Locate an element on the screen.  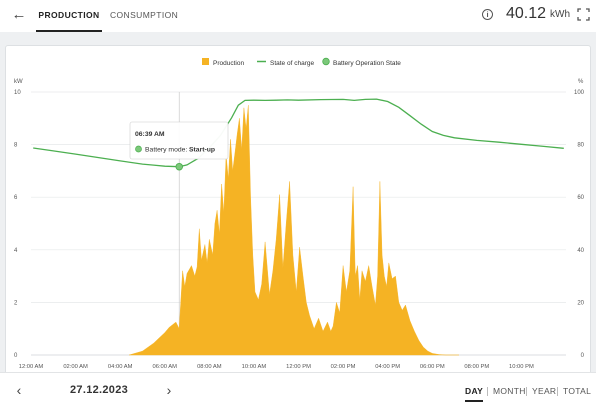
tooltip-box is located at coordinates (179, 140).